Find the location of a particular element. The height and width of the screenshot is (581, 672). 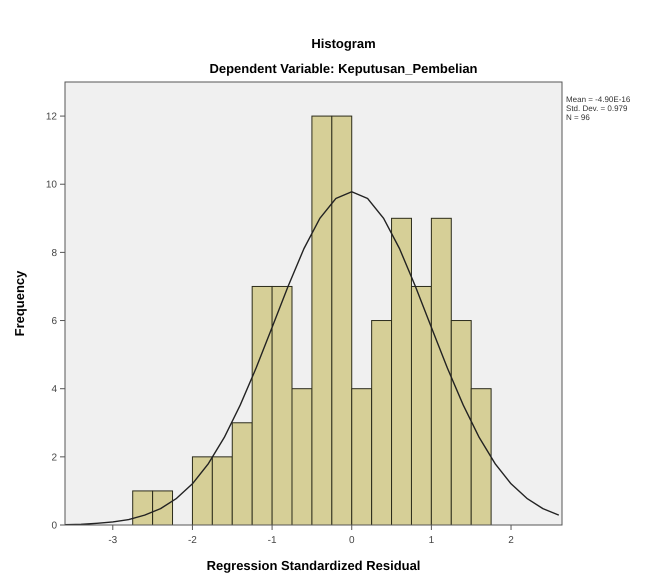

x-tick-label: 1 is located at coordinates (431, 540).